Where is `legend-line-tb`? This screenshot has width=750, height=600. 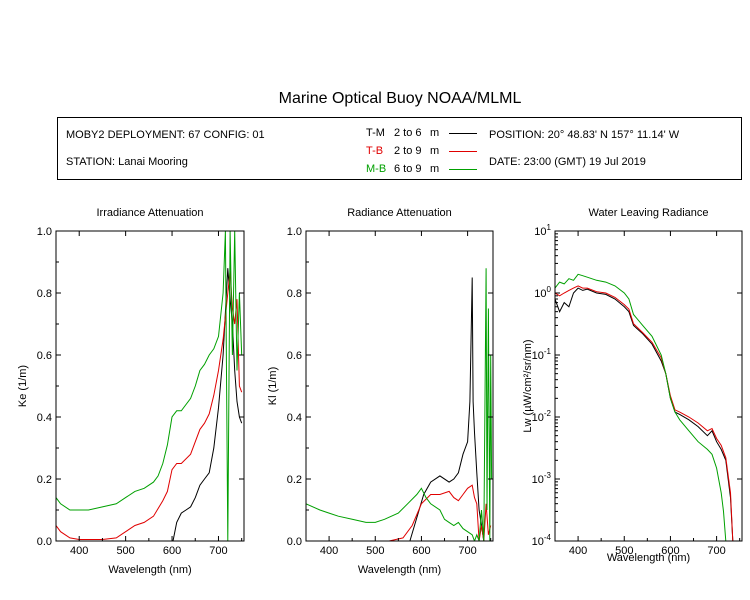 legend-line-tb is located at coordinates (463, 151).